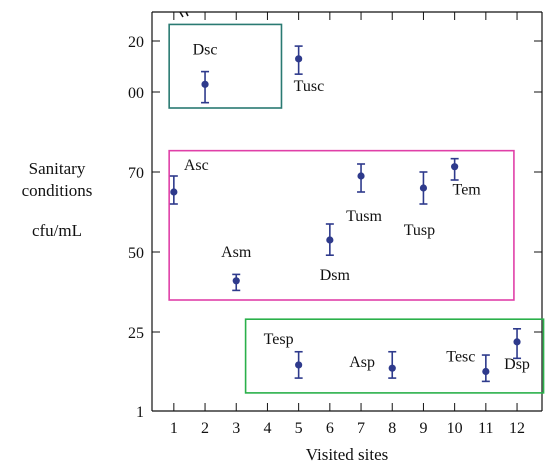 The image size is (552, 469). What do you see at coordinates (140, 412) in the screenshot?
I see `y-tick-label: 1` at bounding box center [140, 412].